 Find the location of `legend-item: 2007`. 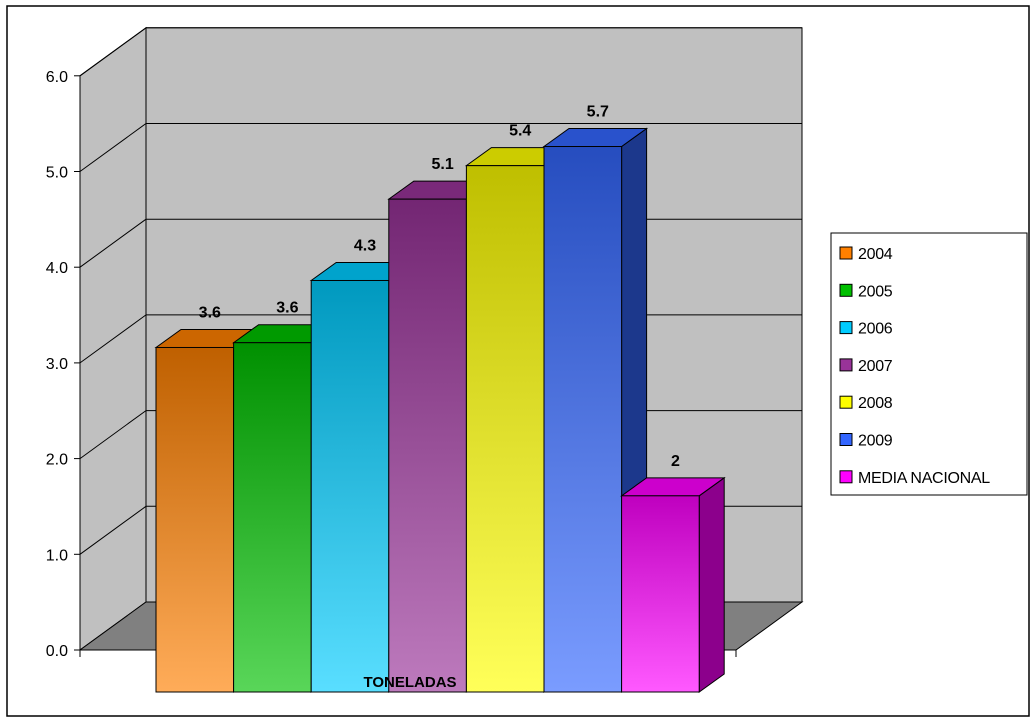

legend-item: 2007 is located at coordinates (866, 366).